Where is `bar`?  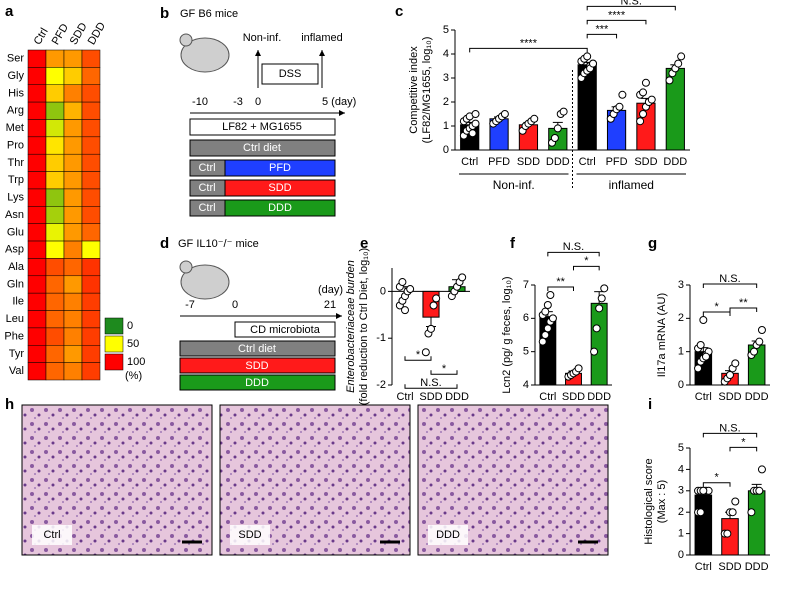 bar is located at coordinates (599, 344).